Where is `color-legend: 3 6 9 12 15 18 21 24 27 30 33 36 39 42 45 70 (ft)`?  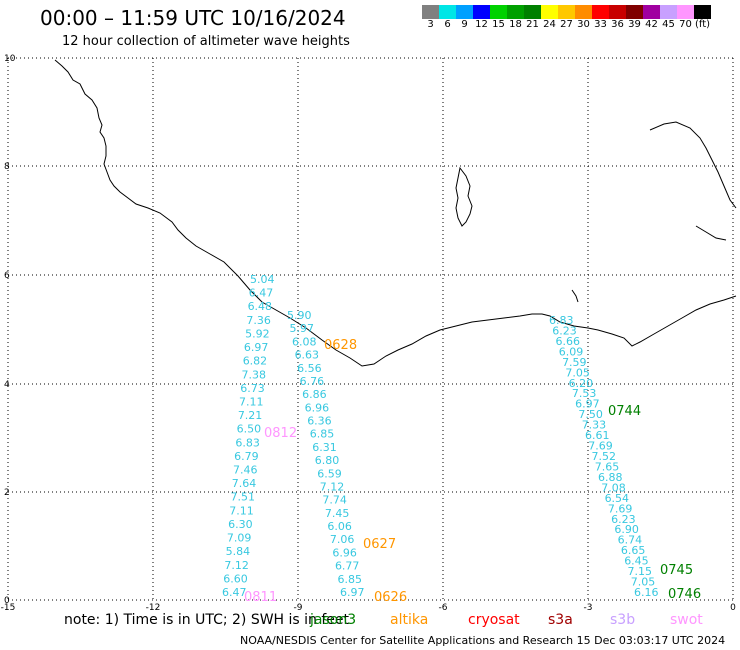 color-legend: 3 6 9 12 15 18 21 24 27 30 33 36 39 42 45 70 (ft) is located at coordinates (566, 18).